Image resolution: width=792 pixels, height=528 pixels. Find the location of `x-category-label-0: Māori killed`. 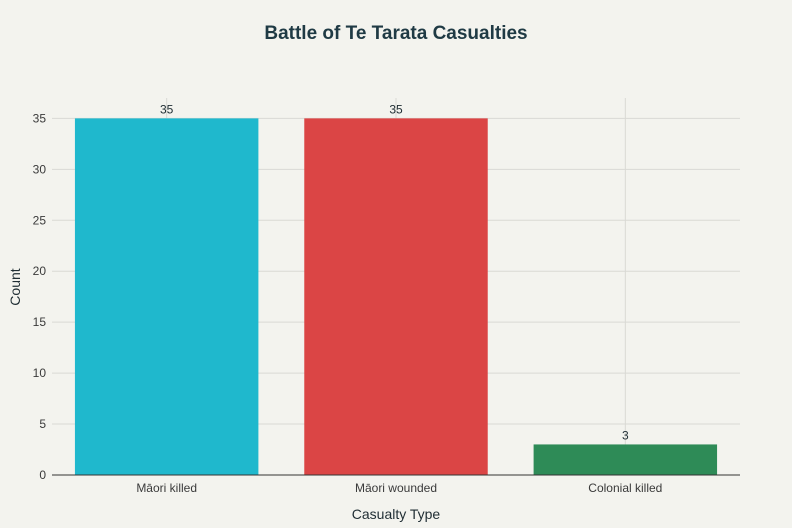

x-category-label-0: Māori killed is located at coordinates (166, 488).